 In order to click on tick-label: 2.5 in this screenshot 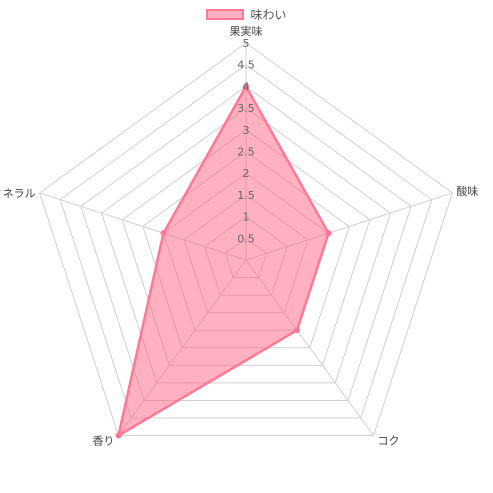, I will do `click(246, 152)`.